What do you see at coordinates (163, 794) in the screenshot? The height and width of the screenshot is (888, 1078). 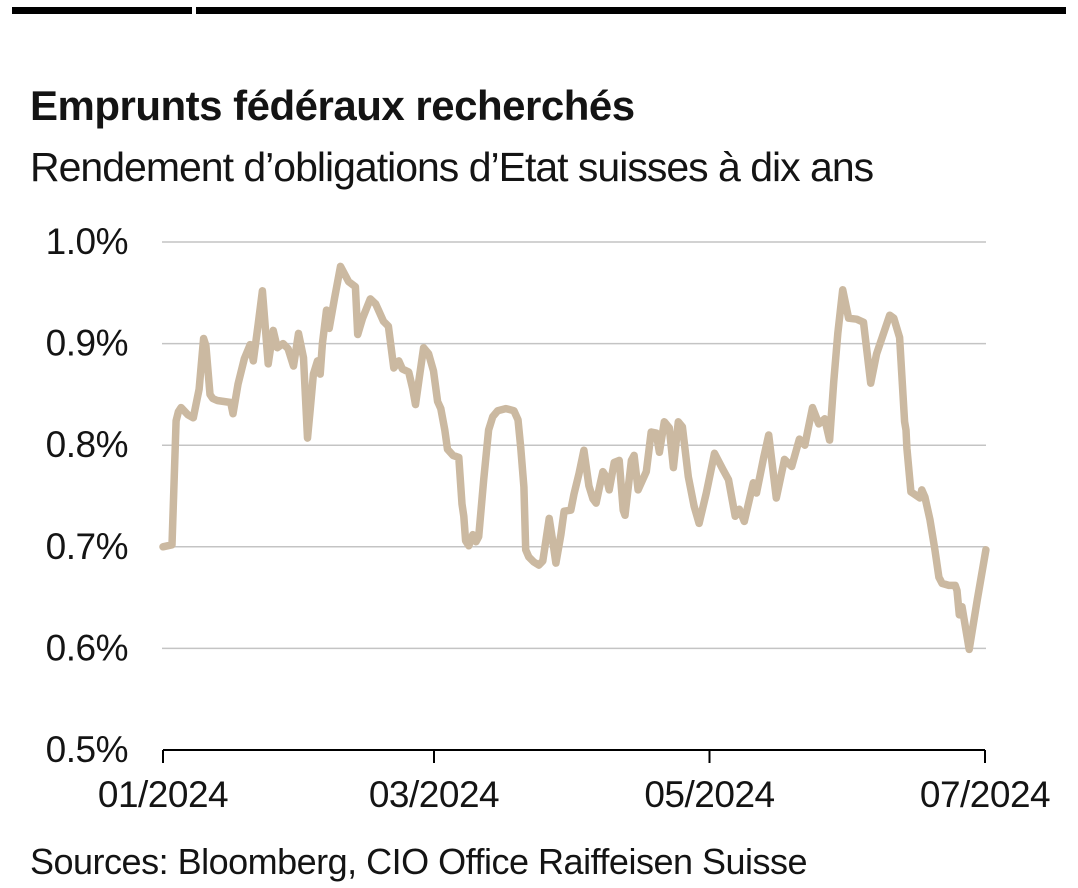 I see `x-axis-tick-label: 01/2024` at bounding box center [163, 794].